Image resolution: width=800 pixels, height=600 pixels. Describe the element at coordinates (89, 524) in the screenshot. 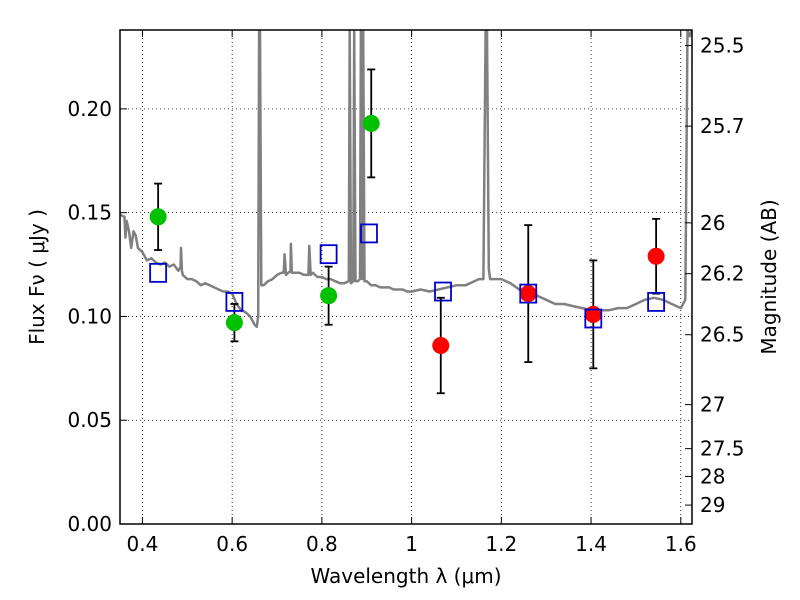

I see `y-tick-label: 0.00` at that location.